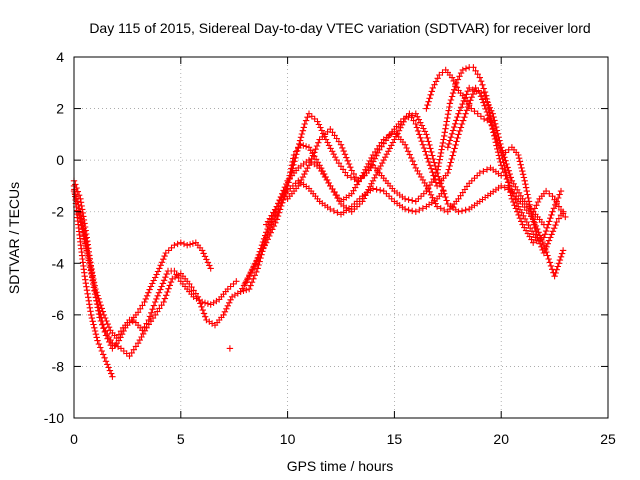 This screenshot has width=640, height=480. What do you see at coordinates (14, 238) in the screenshot?
I see `y-axis-label: SDTVAR / TECUs` at bounding box center [14, 238].